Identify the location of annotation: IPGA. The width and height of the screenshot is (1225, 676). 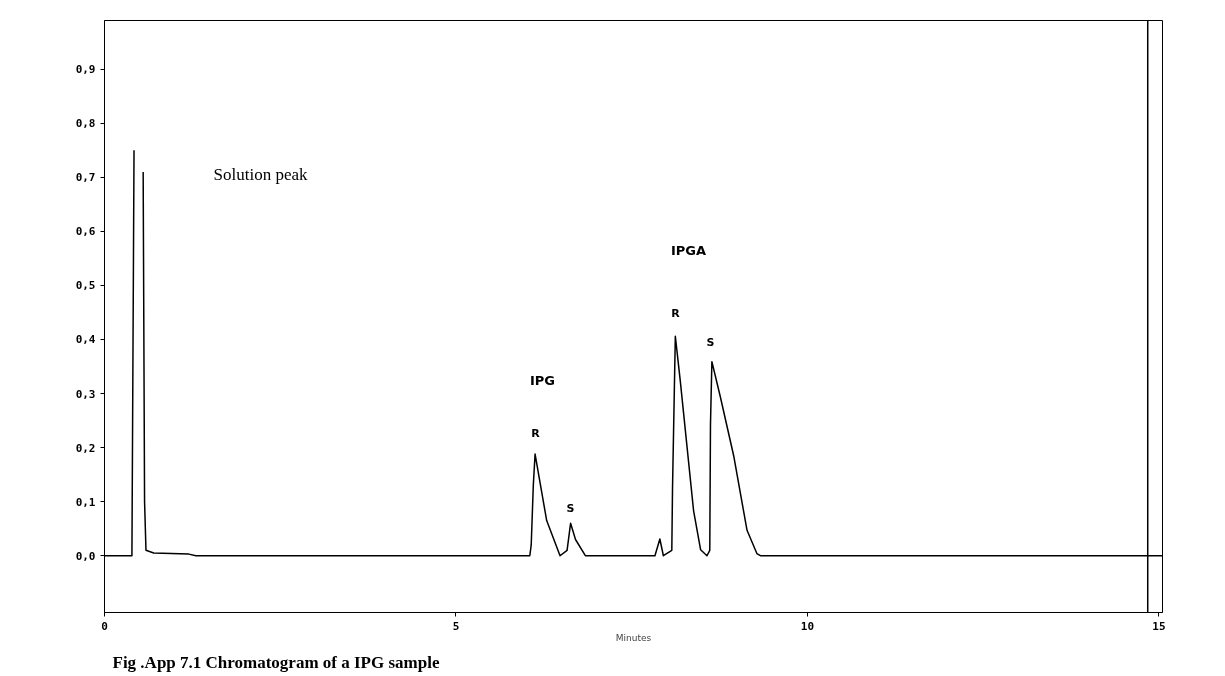
(688, 250).